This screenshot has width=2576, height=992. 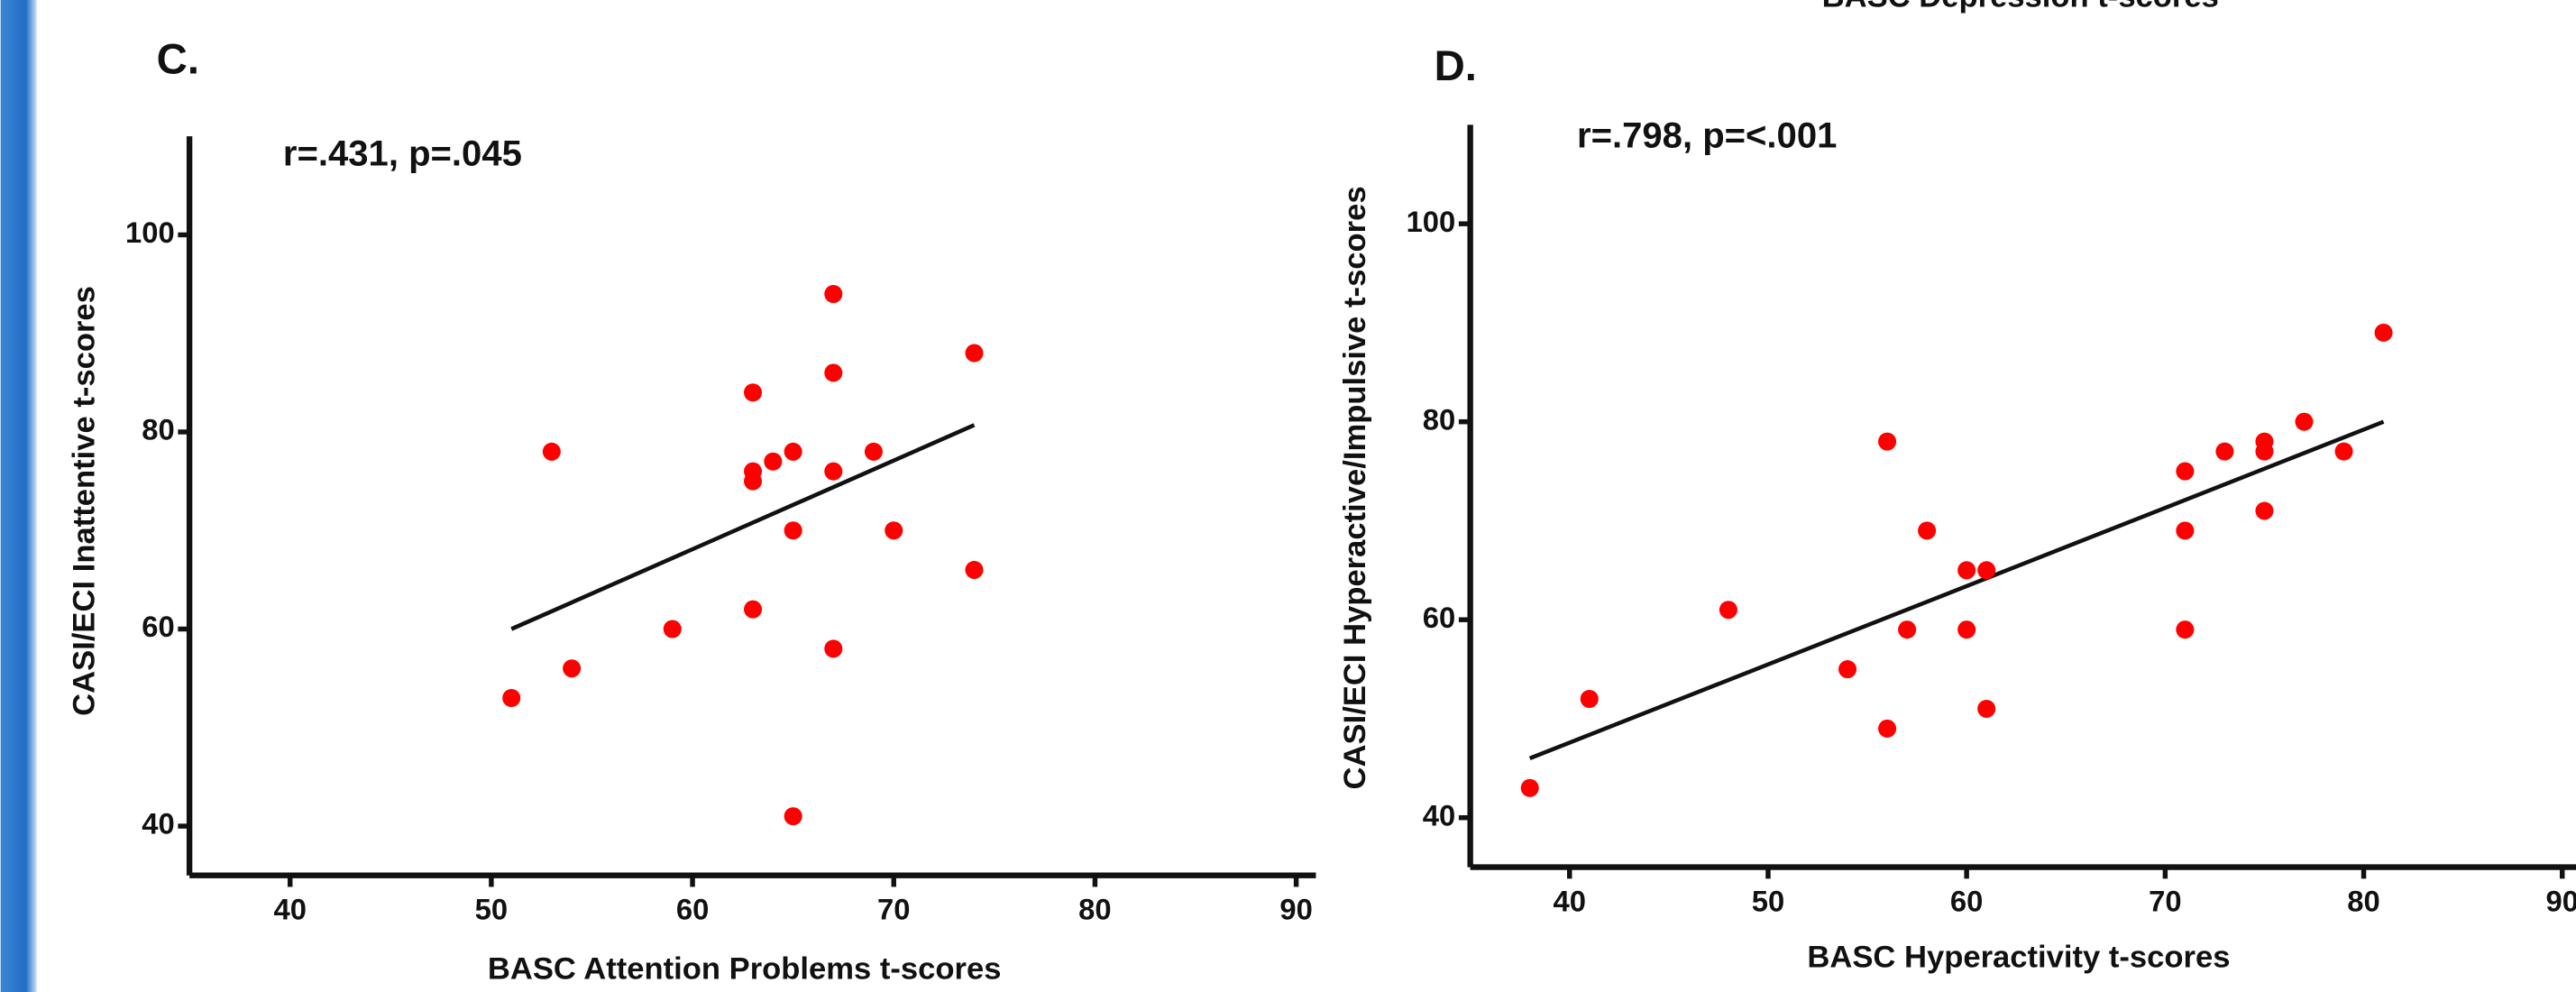 What do you see at coordinates (1456, 66) in the screenshot?
I see `panel-label: D.` at bounding box center [1456, 66].